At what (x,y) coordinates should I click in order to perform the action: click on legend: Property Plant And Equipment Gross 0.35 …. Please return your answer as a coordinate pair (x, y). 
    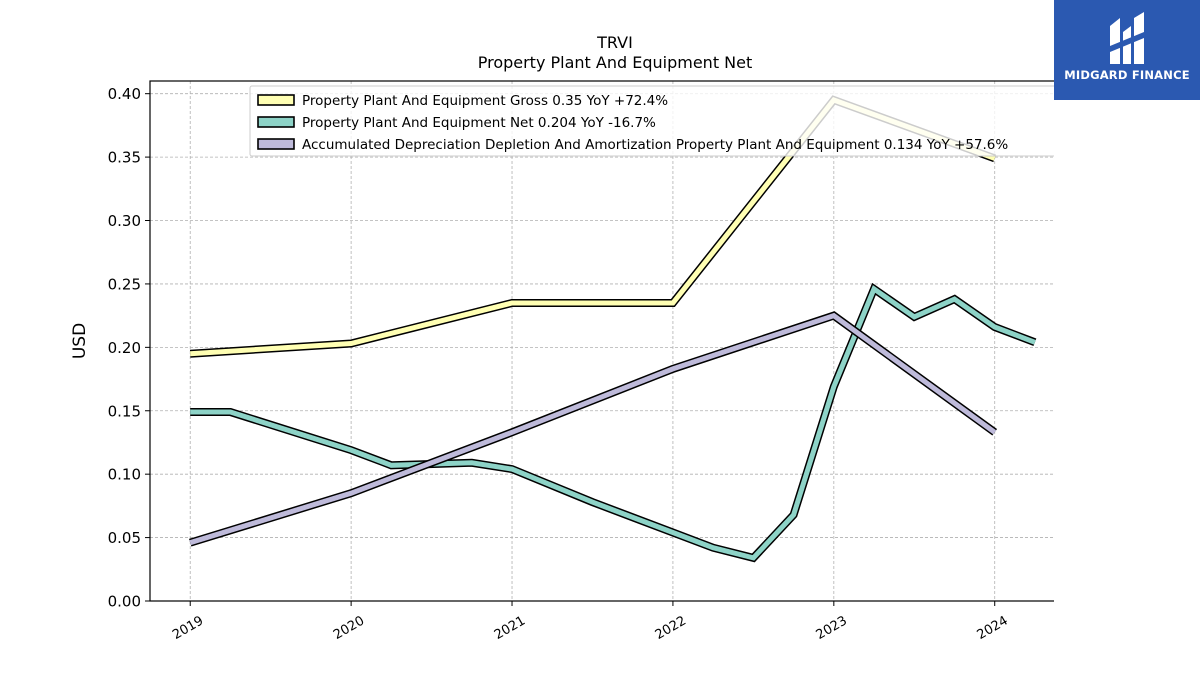
    Looking at the image, I should click on (651, 121).